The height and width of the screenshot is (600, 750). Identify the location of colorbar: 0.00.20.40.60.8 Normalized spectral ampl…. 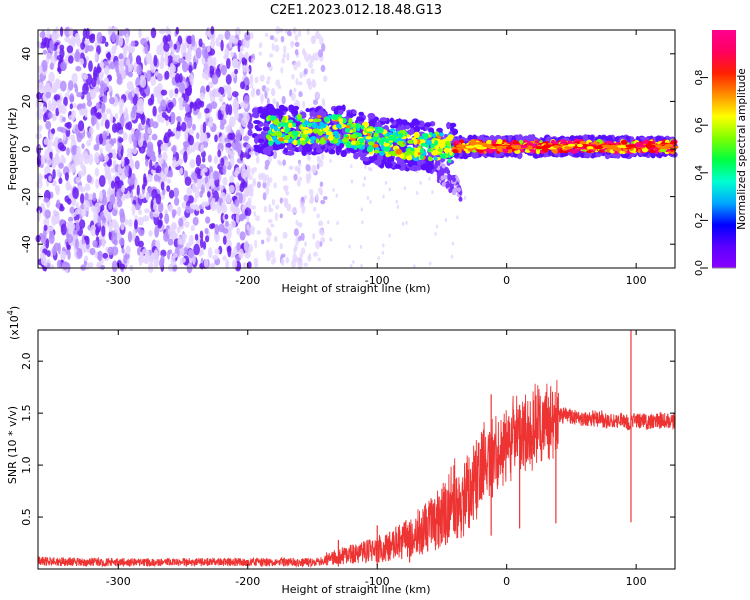
(721, 153).